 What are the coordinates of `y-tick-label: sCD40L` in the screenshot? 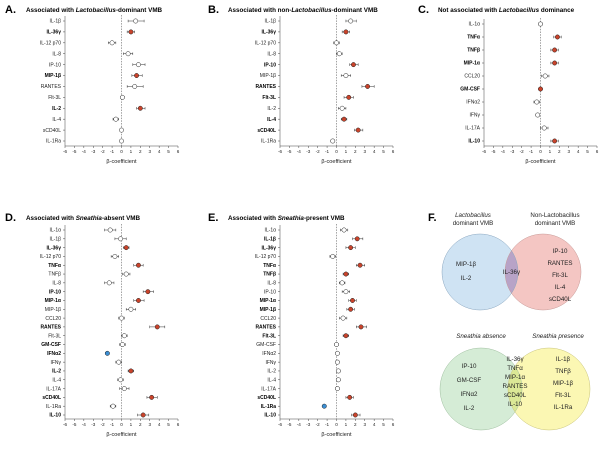 It's located at (266, 398).